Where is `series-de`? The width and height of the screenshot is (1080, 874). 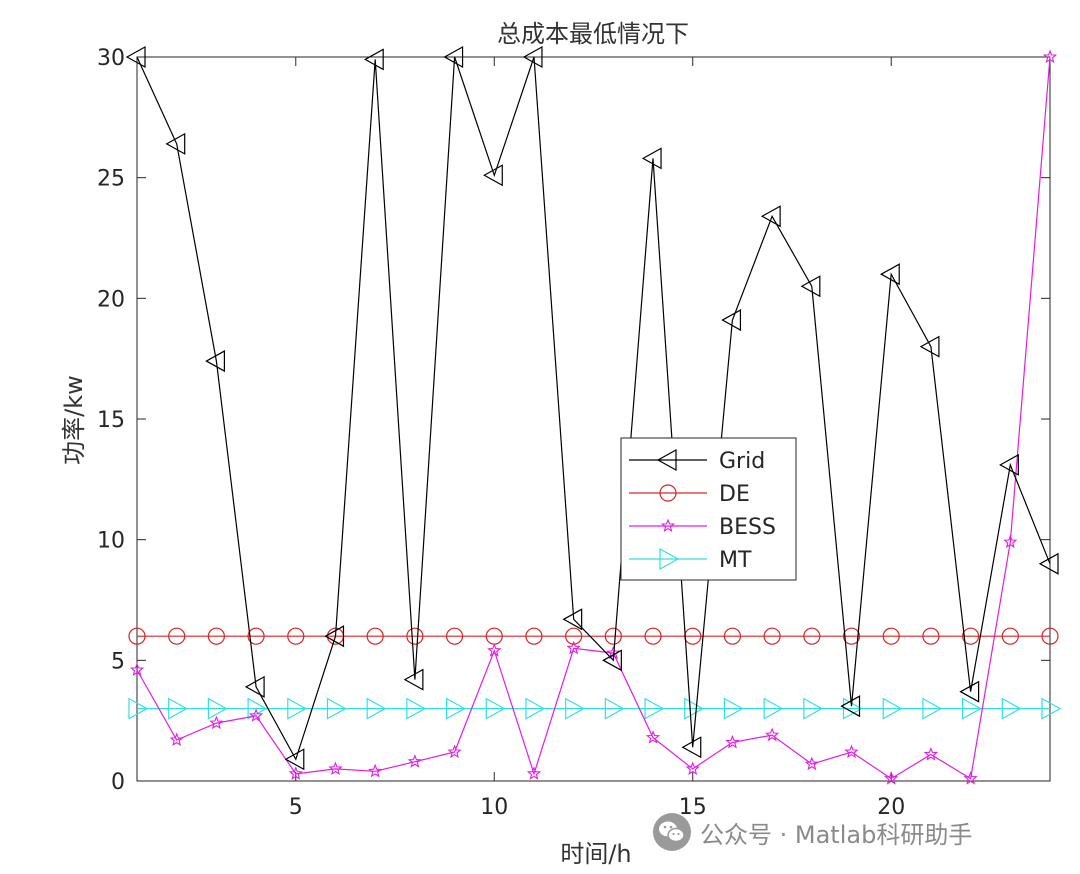 series-de is located at coordinates (593, 636).